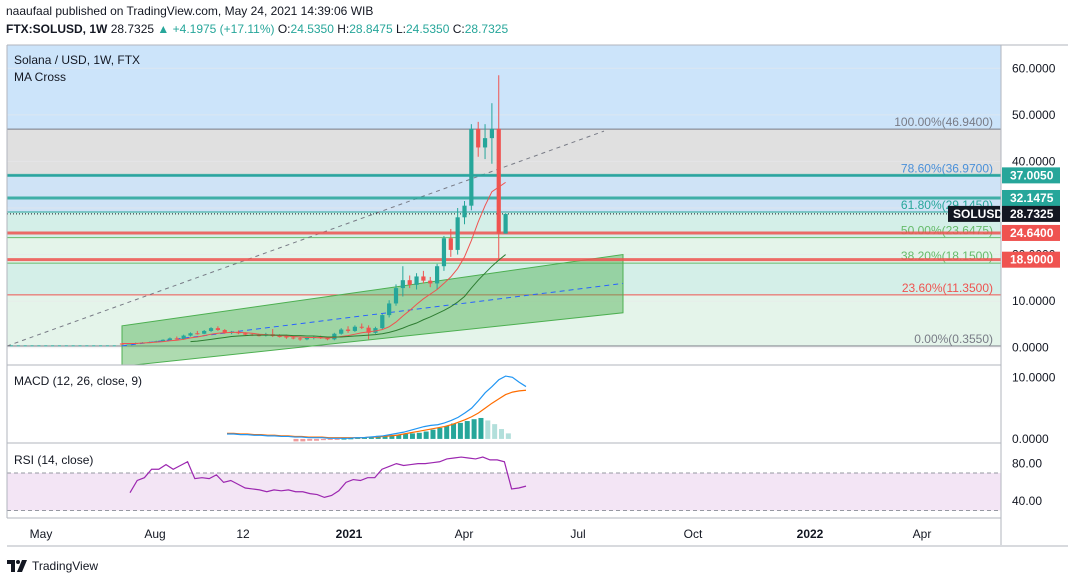 The image size is (1073, 585). What do you see at coordinates (1027, 501) in the screenshot?
I see `rsi-y-tick-label: 40.00` at bounding box center [1027, 501].